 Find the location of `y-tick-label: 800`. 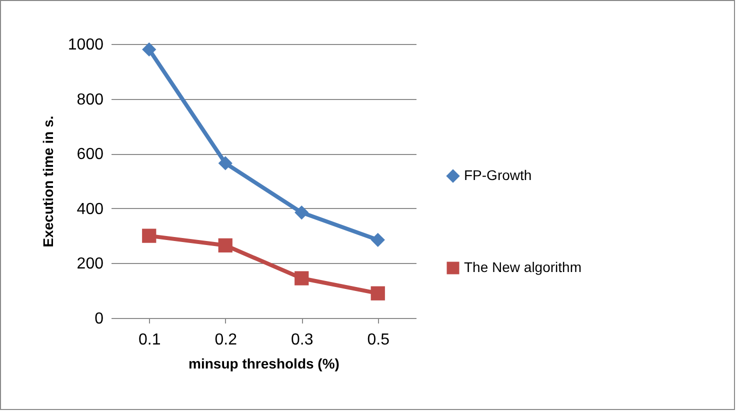

y-tick-label: 800 is located at coordinates (90, 99).